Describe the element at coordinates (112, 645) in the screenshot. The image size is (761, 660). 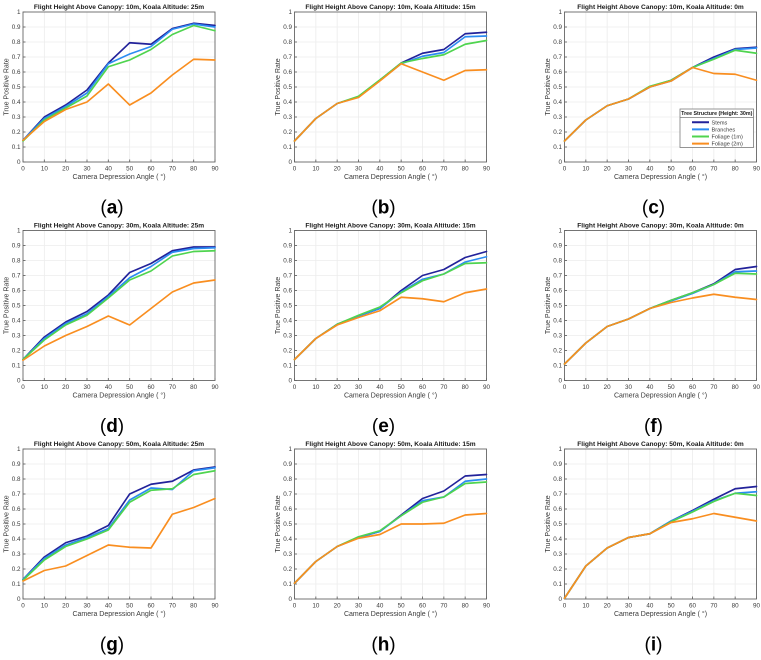
I see `svg-text: (g)` at that location.